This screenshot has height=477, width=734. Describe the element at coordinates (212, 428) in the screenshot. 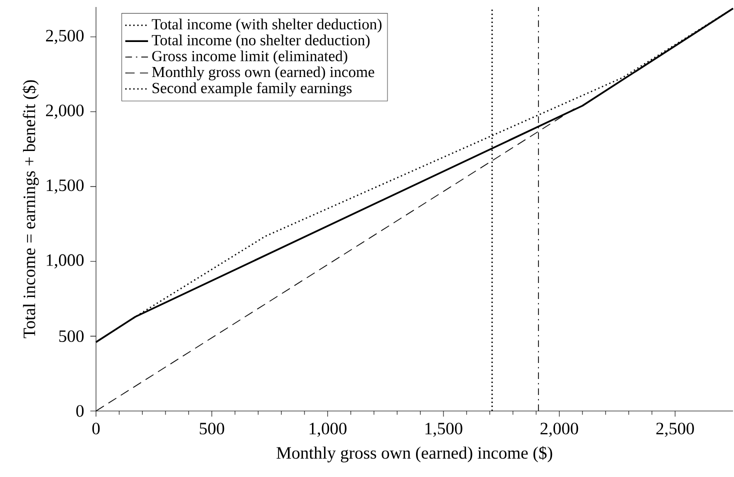

I see `x-tick-label: 500` at that location.